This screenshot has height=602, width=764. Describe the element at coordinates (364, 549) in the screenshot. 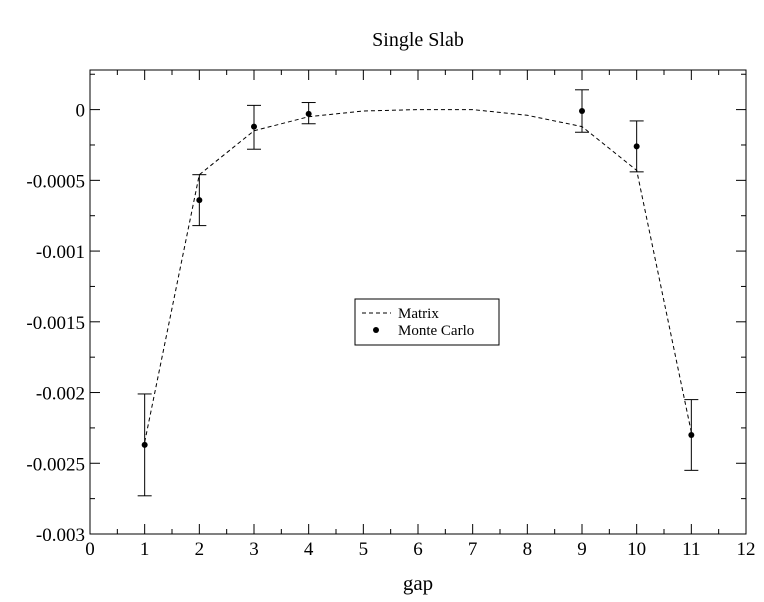

I see `x-tick-label: 5` at that location.